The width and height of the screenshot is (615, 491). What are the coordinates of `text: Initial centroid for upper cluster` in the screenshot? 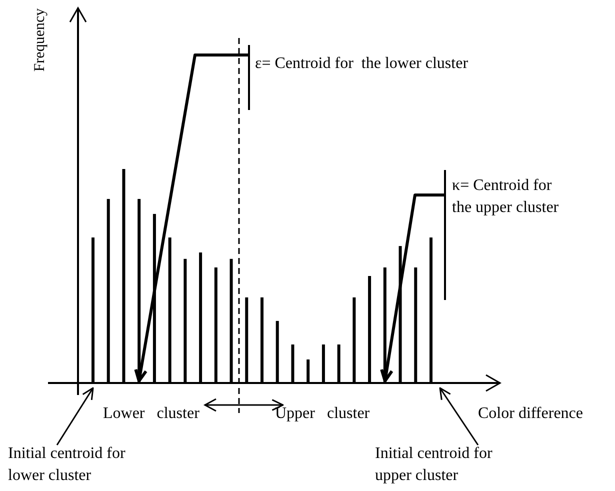 It's located at (434, 464).